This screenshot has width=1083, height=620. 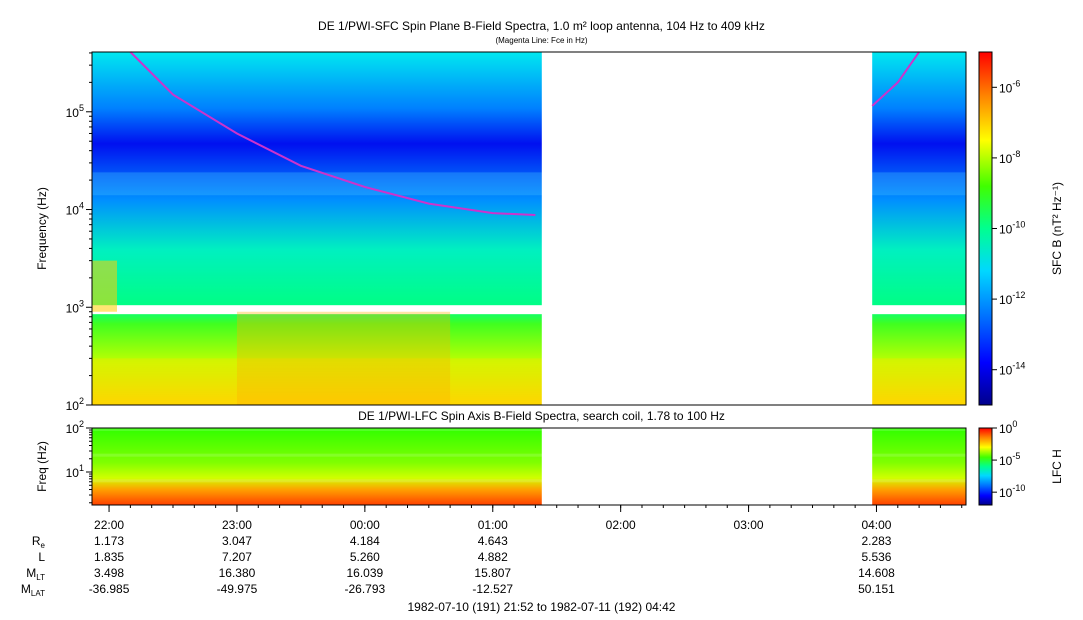 What do you see at coordinates (1012, 298) in the screenshot?
I see `colorbar-tick-label: 10⁻¹²` at bounding box center [1012, 298].